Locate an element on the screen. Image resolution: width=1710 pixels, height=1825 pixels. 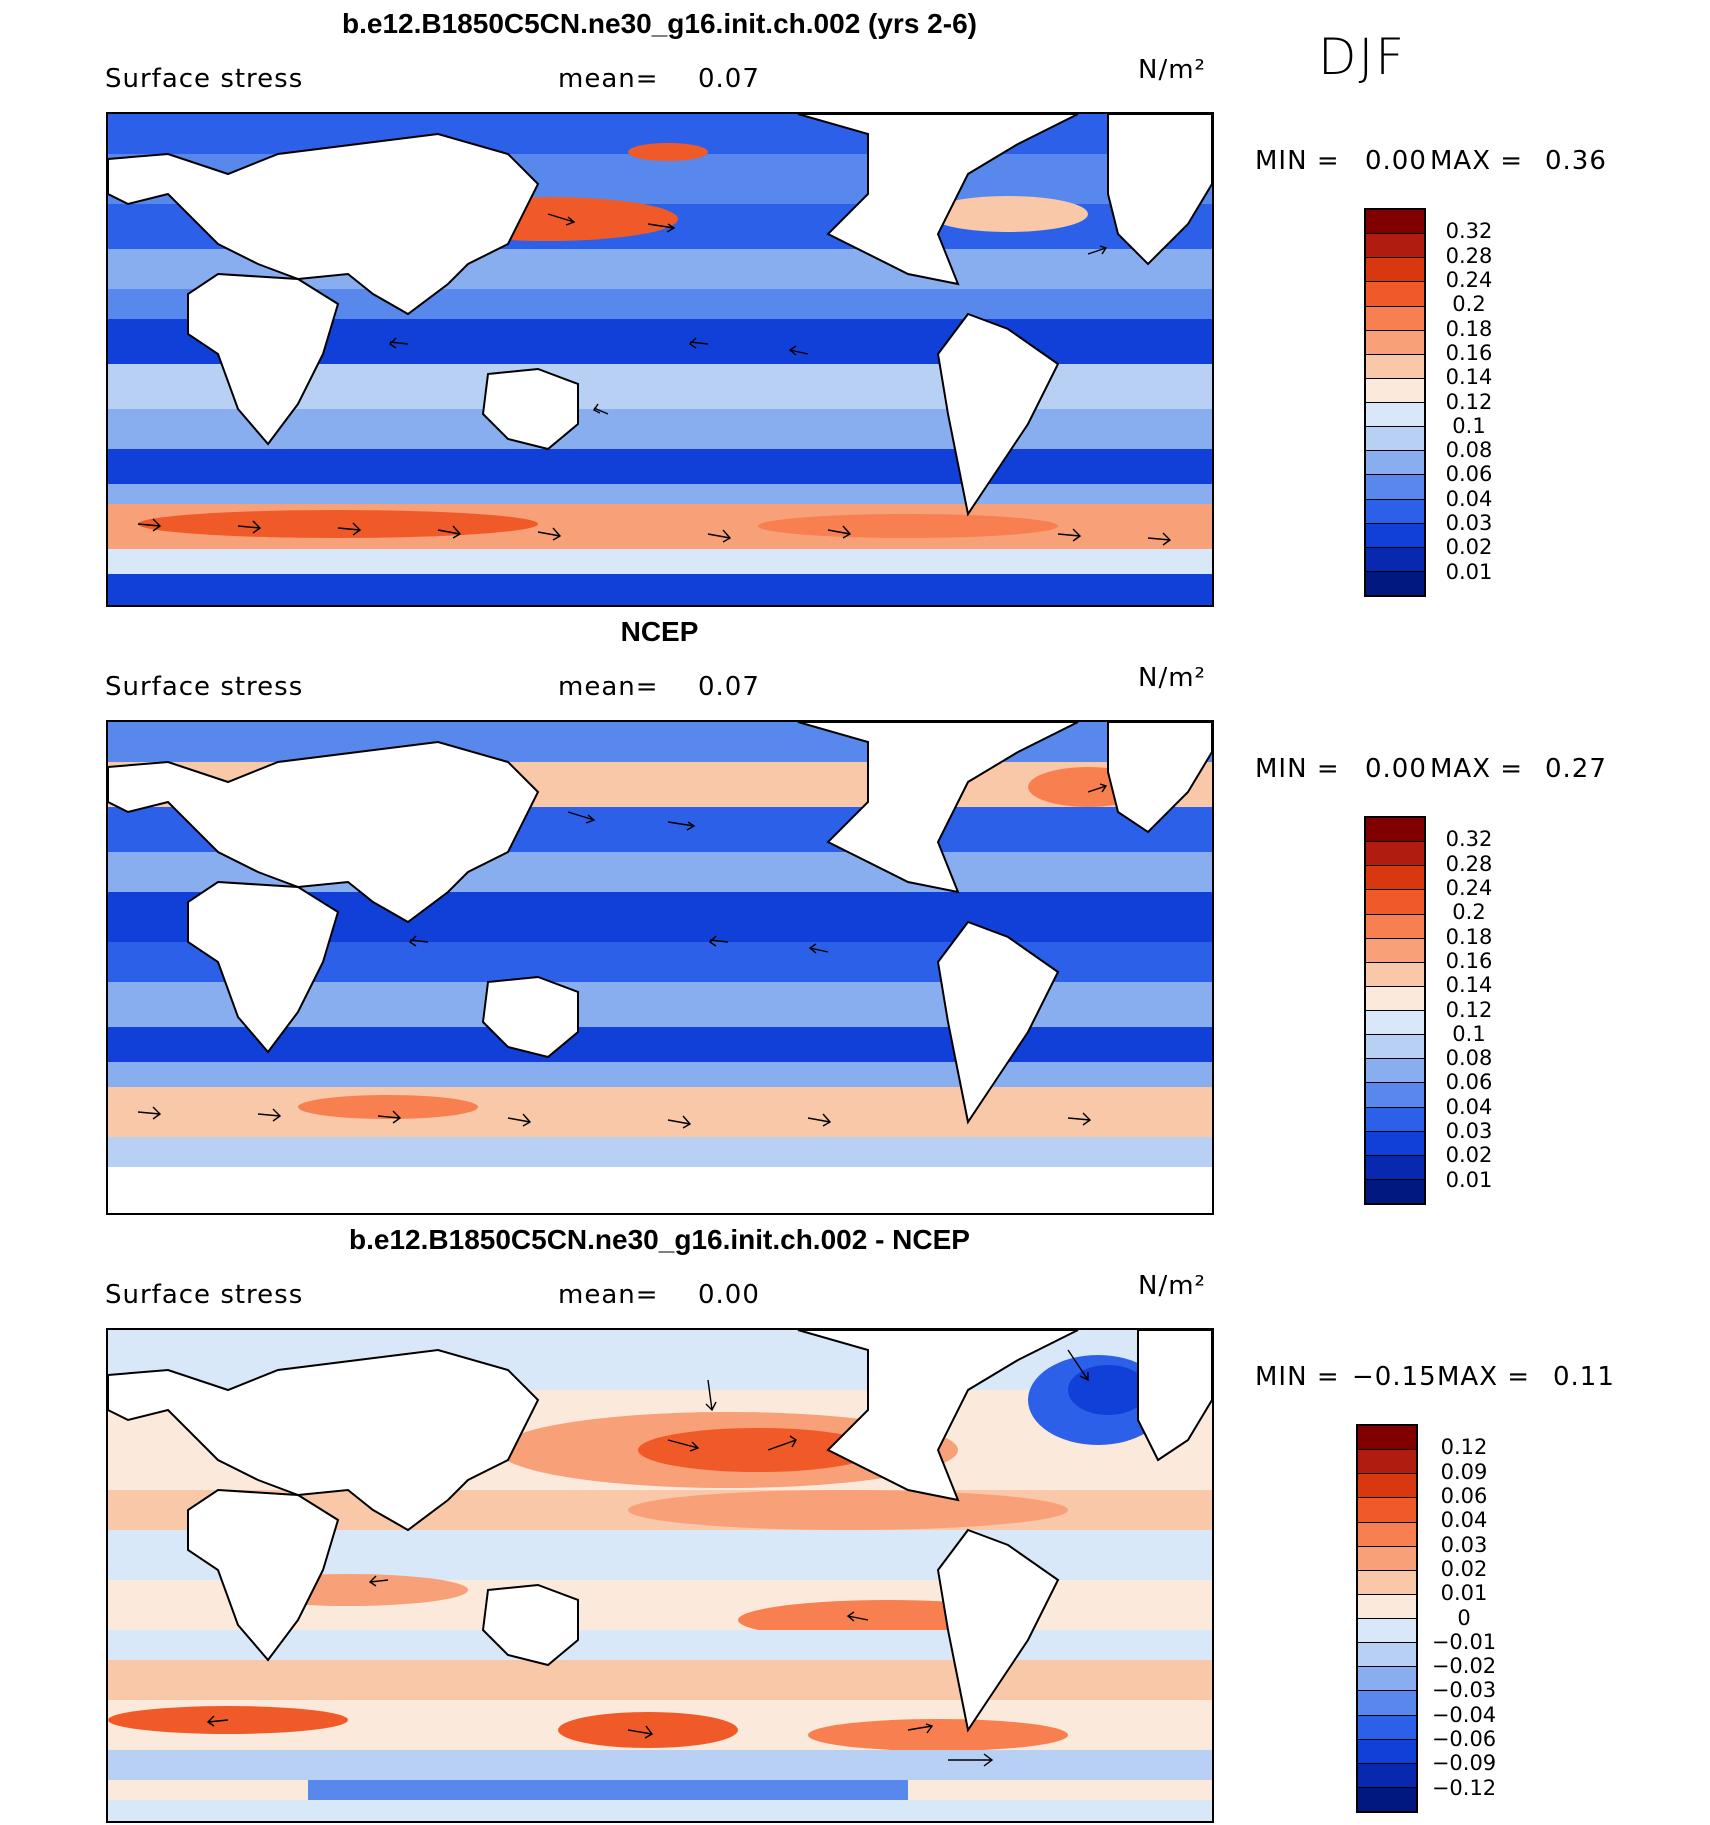
panel-1-max-value: 0.36 is located at coordinates (1576, 161).